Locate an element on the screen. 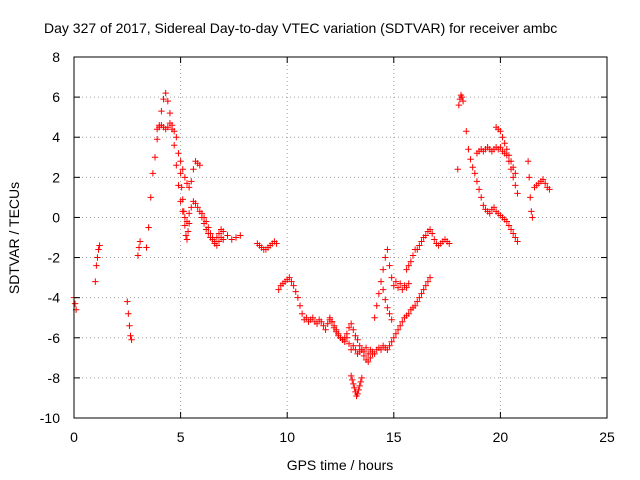 The height and width of the screenshot is (480, 640). y-tick-label: -10 is located at coordinates (50, 418).